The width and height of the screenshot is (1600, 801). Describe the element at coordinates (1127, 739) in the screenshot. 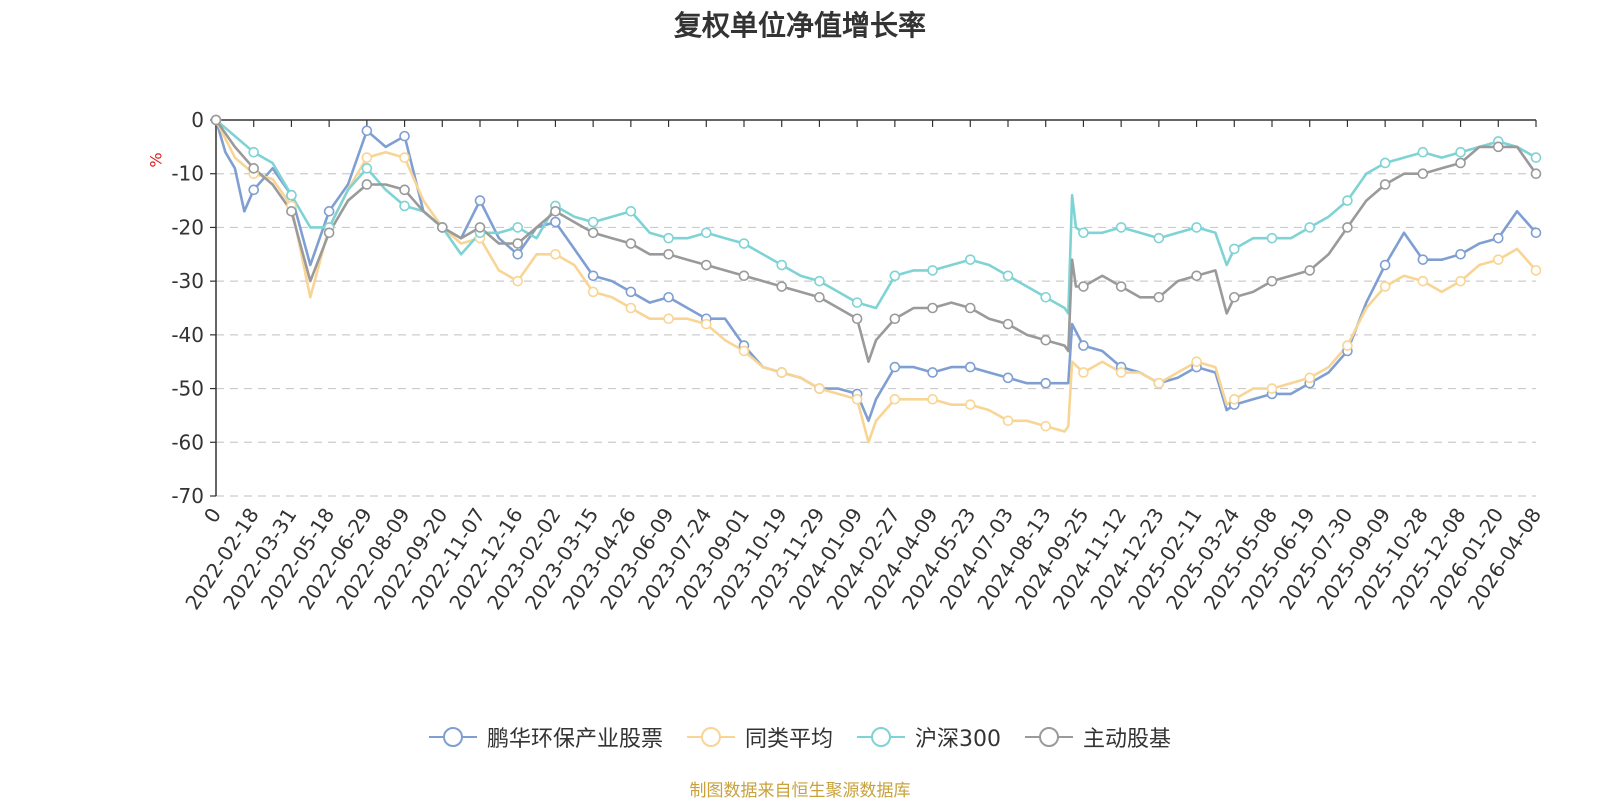

I see `legend-label: 主动股基` at that location.